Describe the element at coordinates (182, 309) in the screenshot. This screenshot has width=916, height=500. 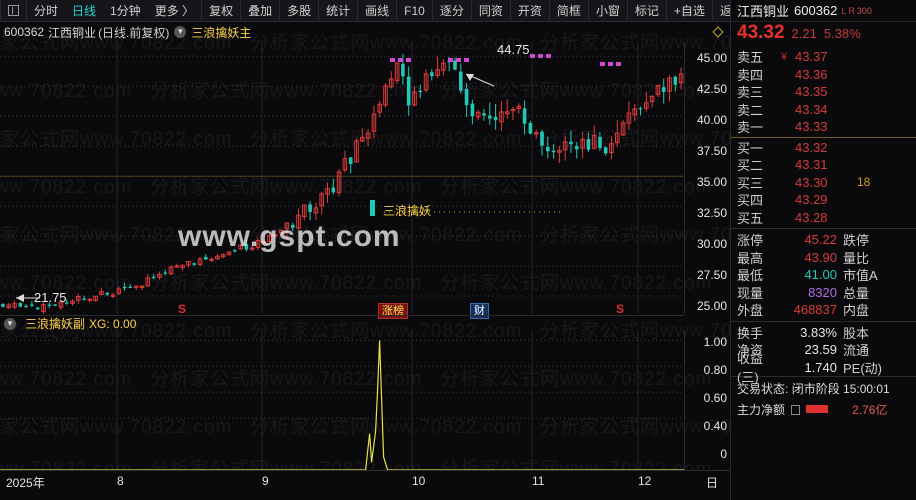
I see `sell-mark-icon: S` at that location.